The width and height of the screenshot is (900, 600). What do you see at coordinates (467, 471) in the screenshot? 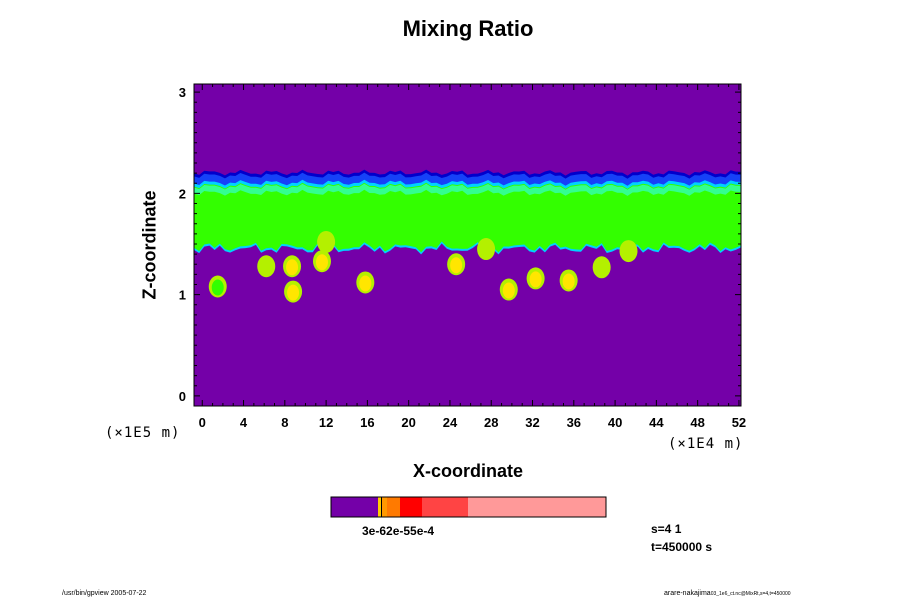
I see `x-axis-label: X-coordinate` at bounding box center [467, 471].